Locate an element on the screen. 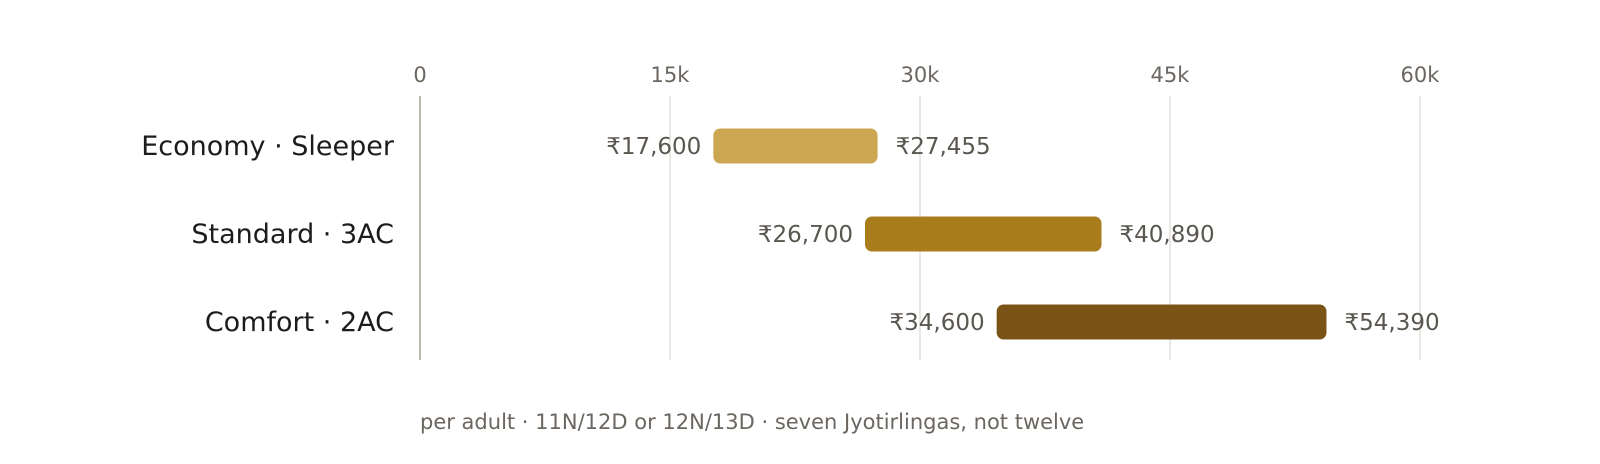 This screenshot has width=1600, height=464. x-axis-ticks: 0 15k 30k 45k 60k is located at coordinates (926, 75).